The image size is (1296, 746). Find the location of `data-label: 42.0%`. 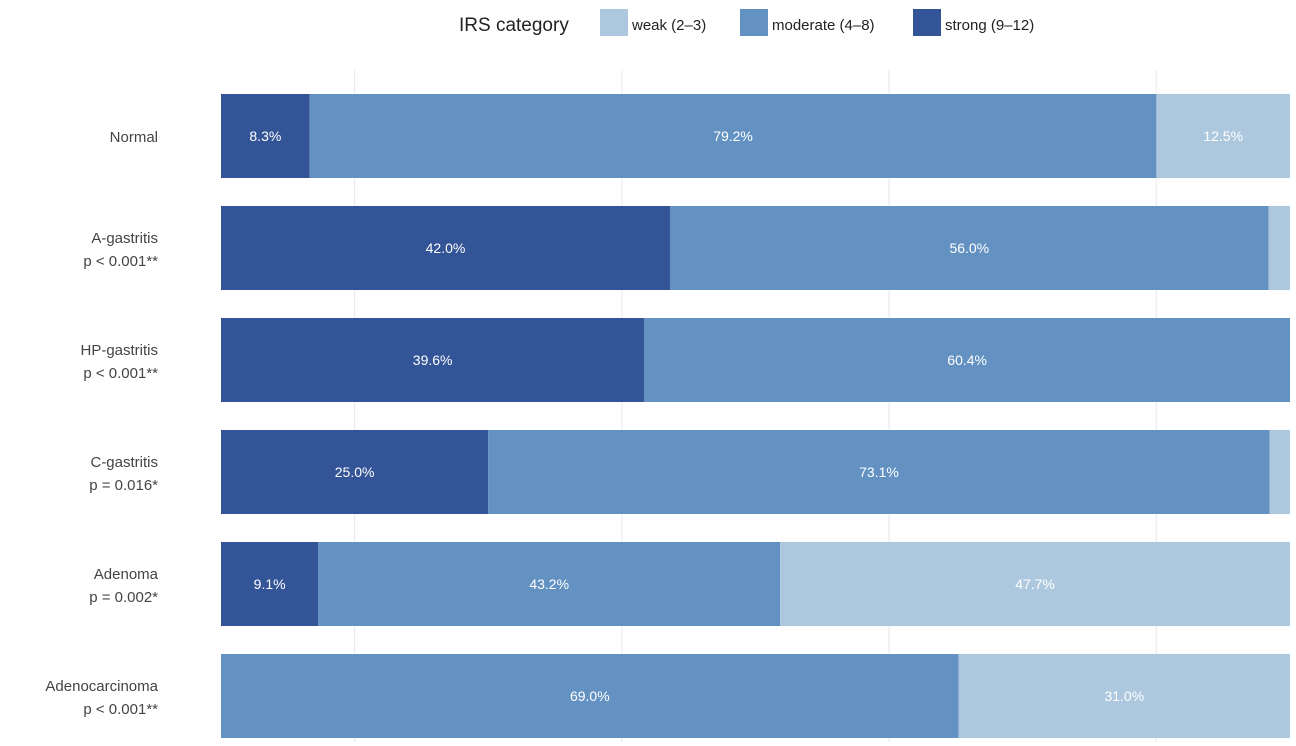

data-label: 42.0% is located at coordinates (446, 248).